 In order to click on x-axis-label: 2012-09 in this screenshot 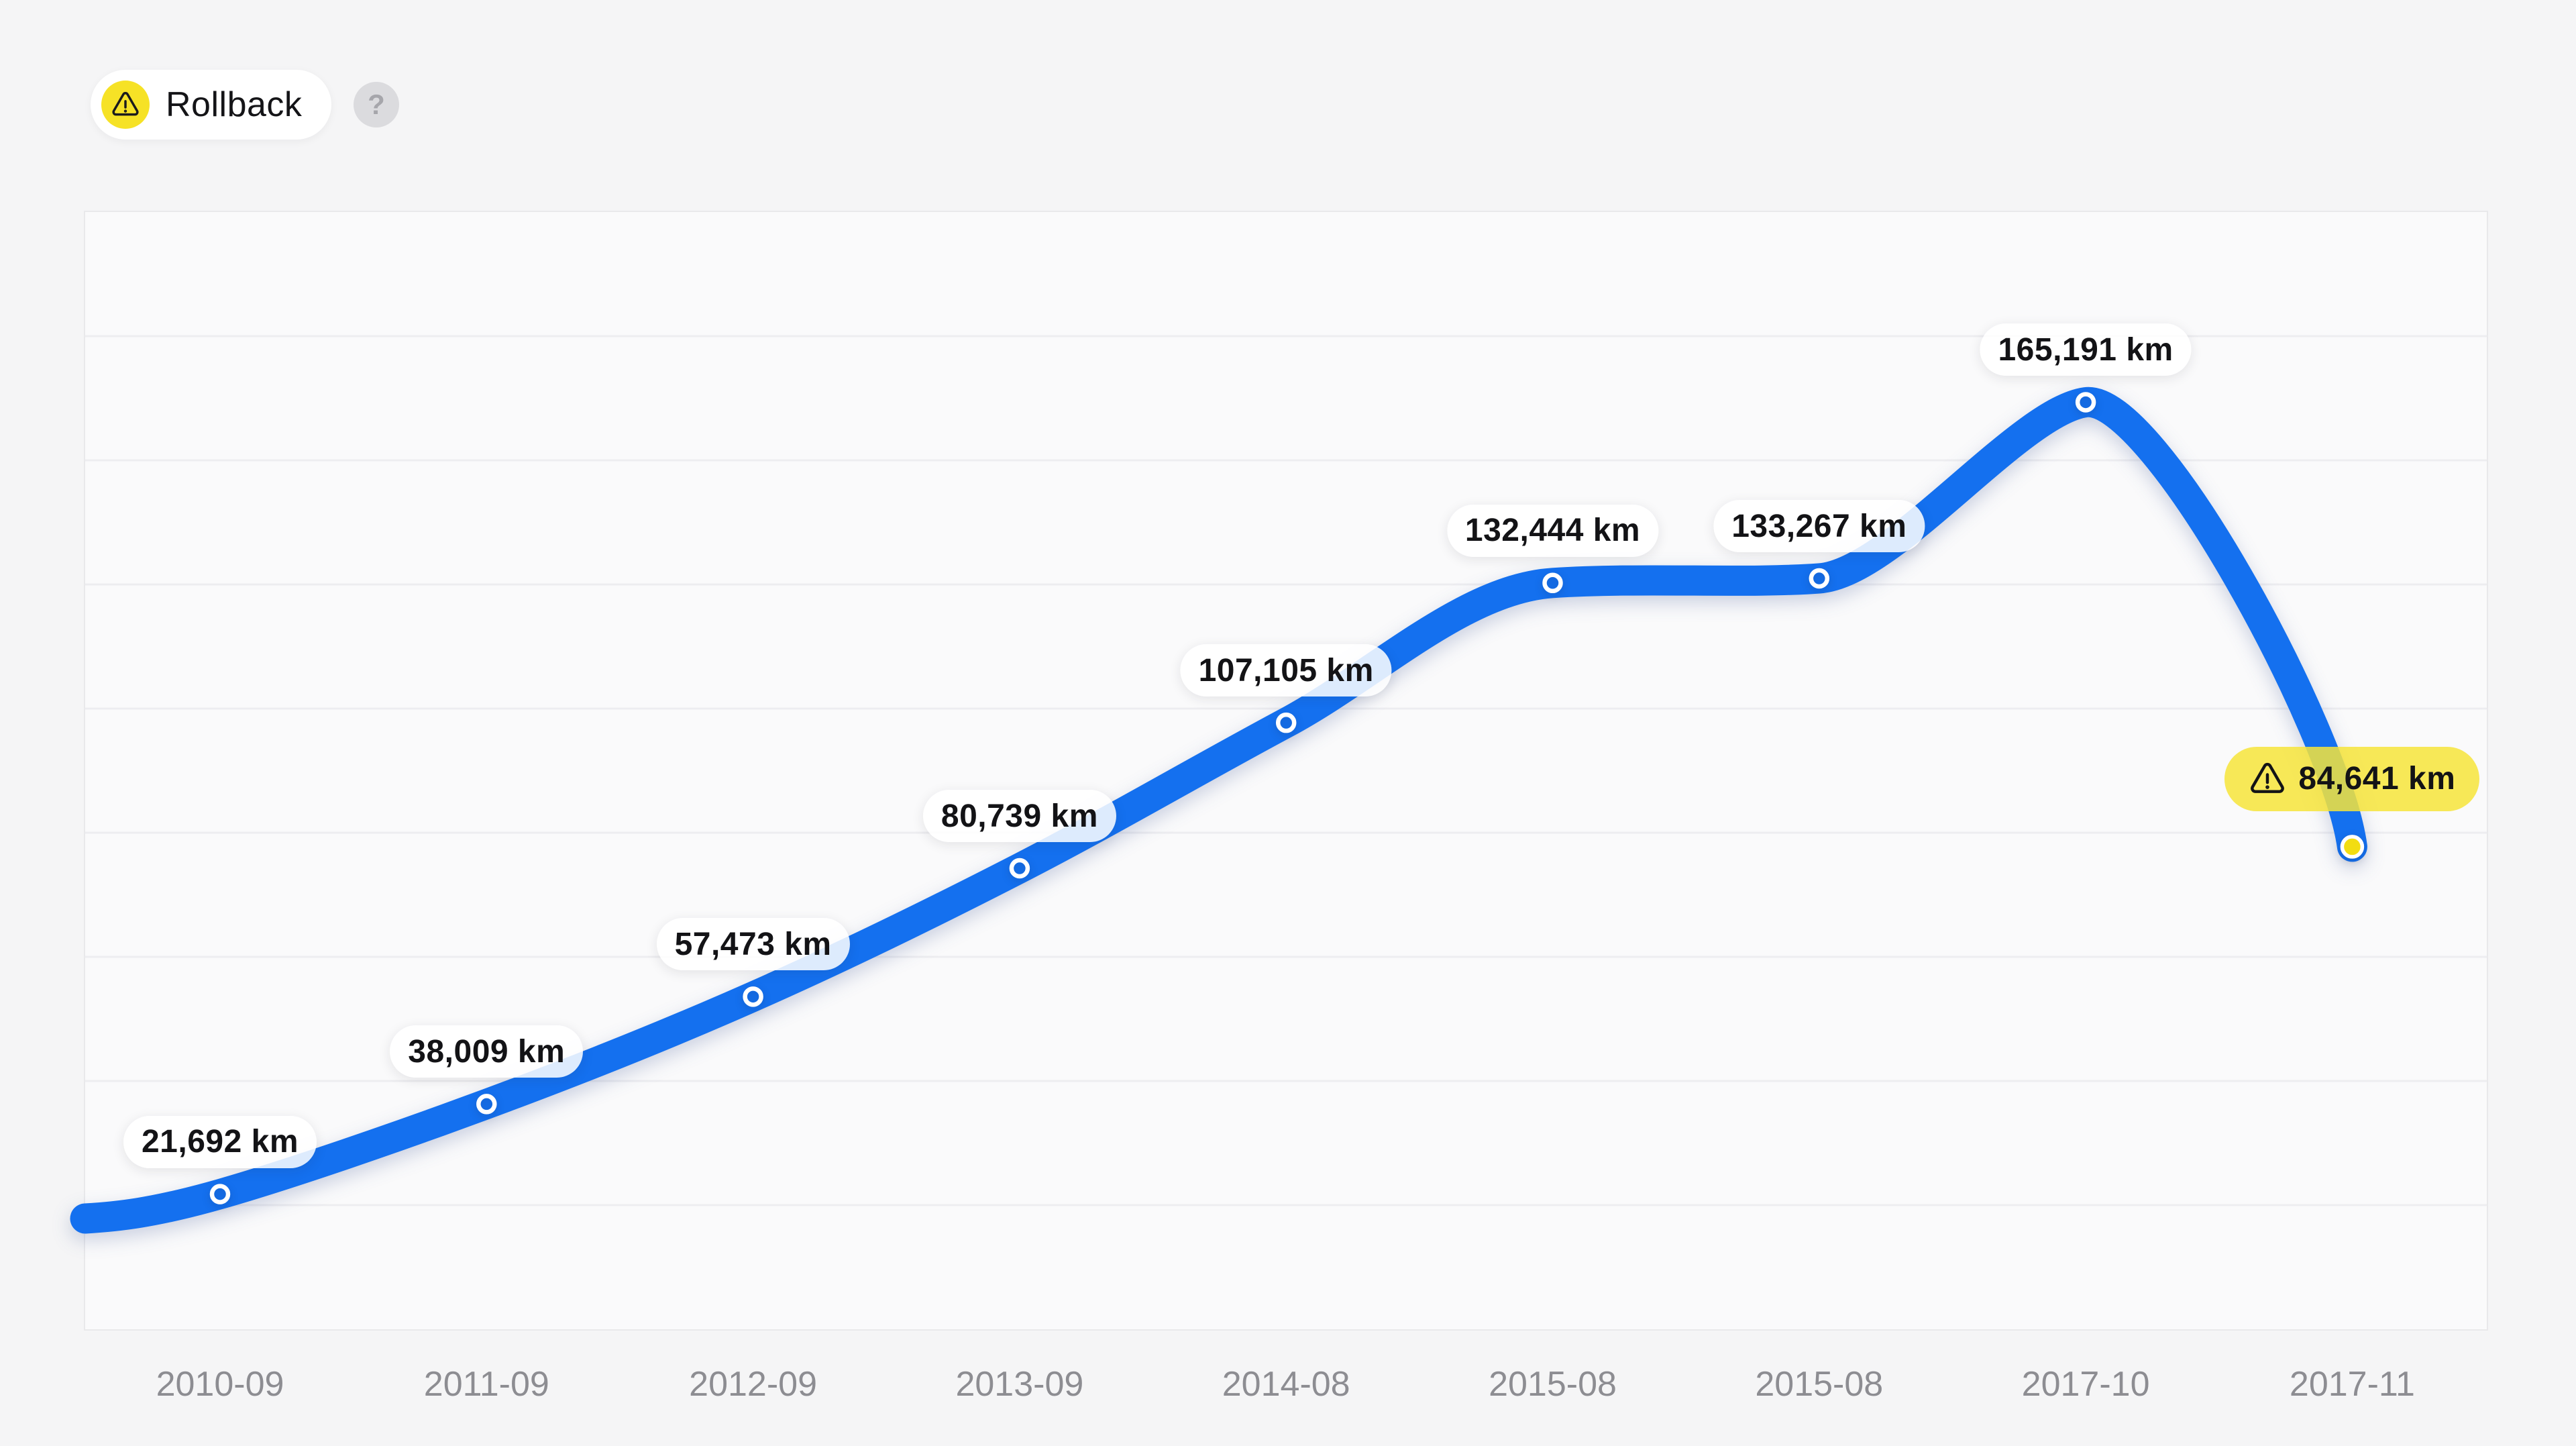, I will do `click(753, 1384)`.